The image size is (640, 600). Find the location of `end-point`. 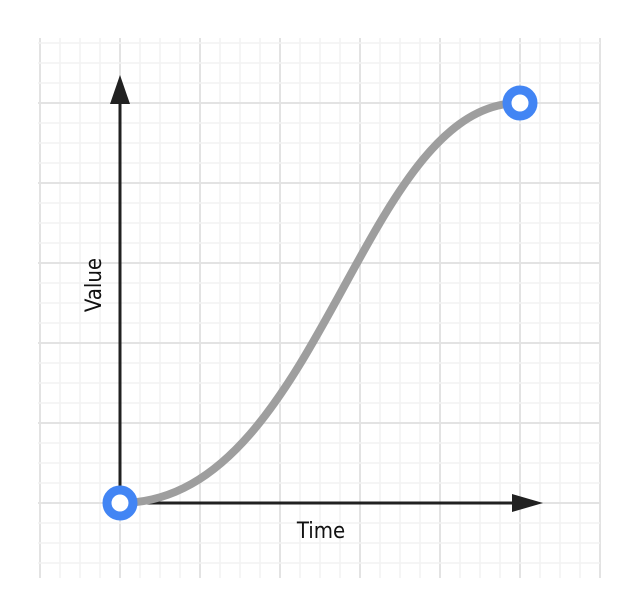

end-point is located at coordinates (520, 103).